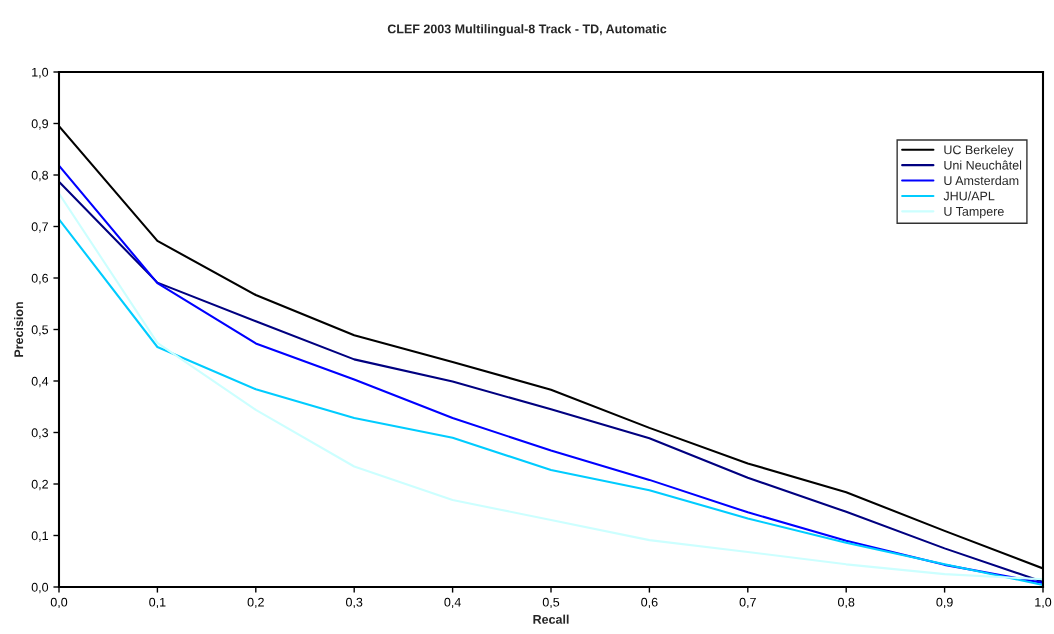 Image resolution: width=1054 pixels, height=634 pixels. What do you see at coordinates (40, 588) in the screenshot?
I see `y-tick-label: 0,0` at bounding box center [40, 588].